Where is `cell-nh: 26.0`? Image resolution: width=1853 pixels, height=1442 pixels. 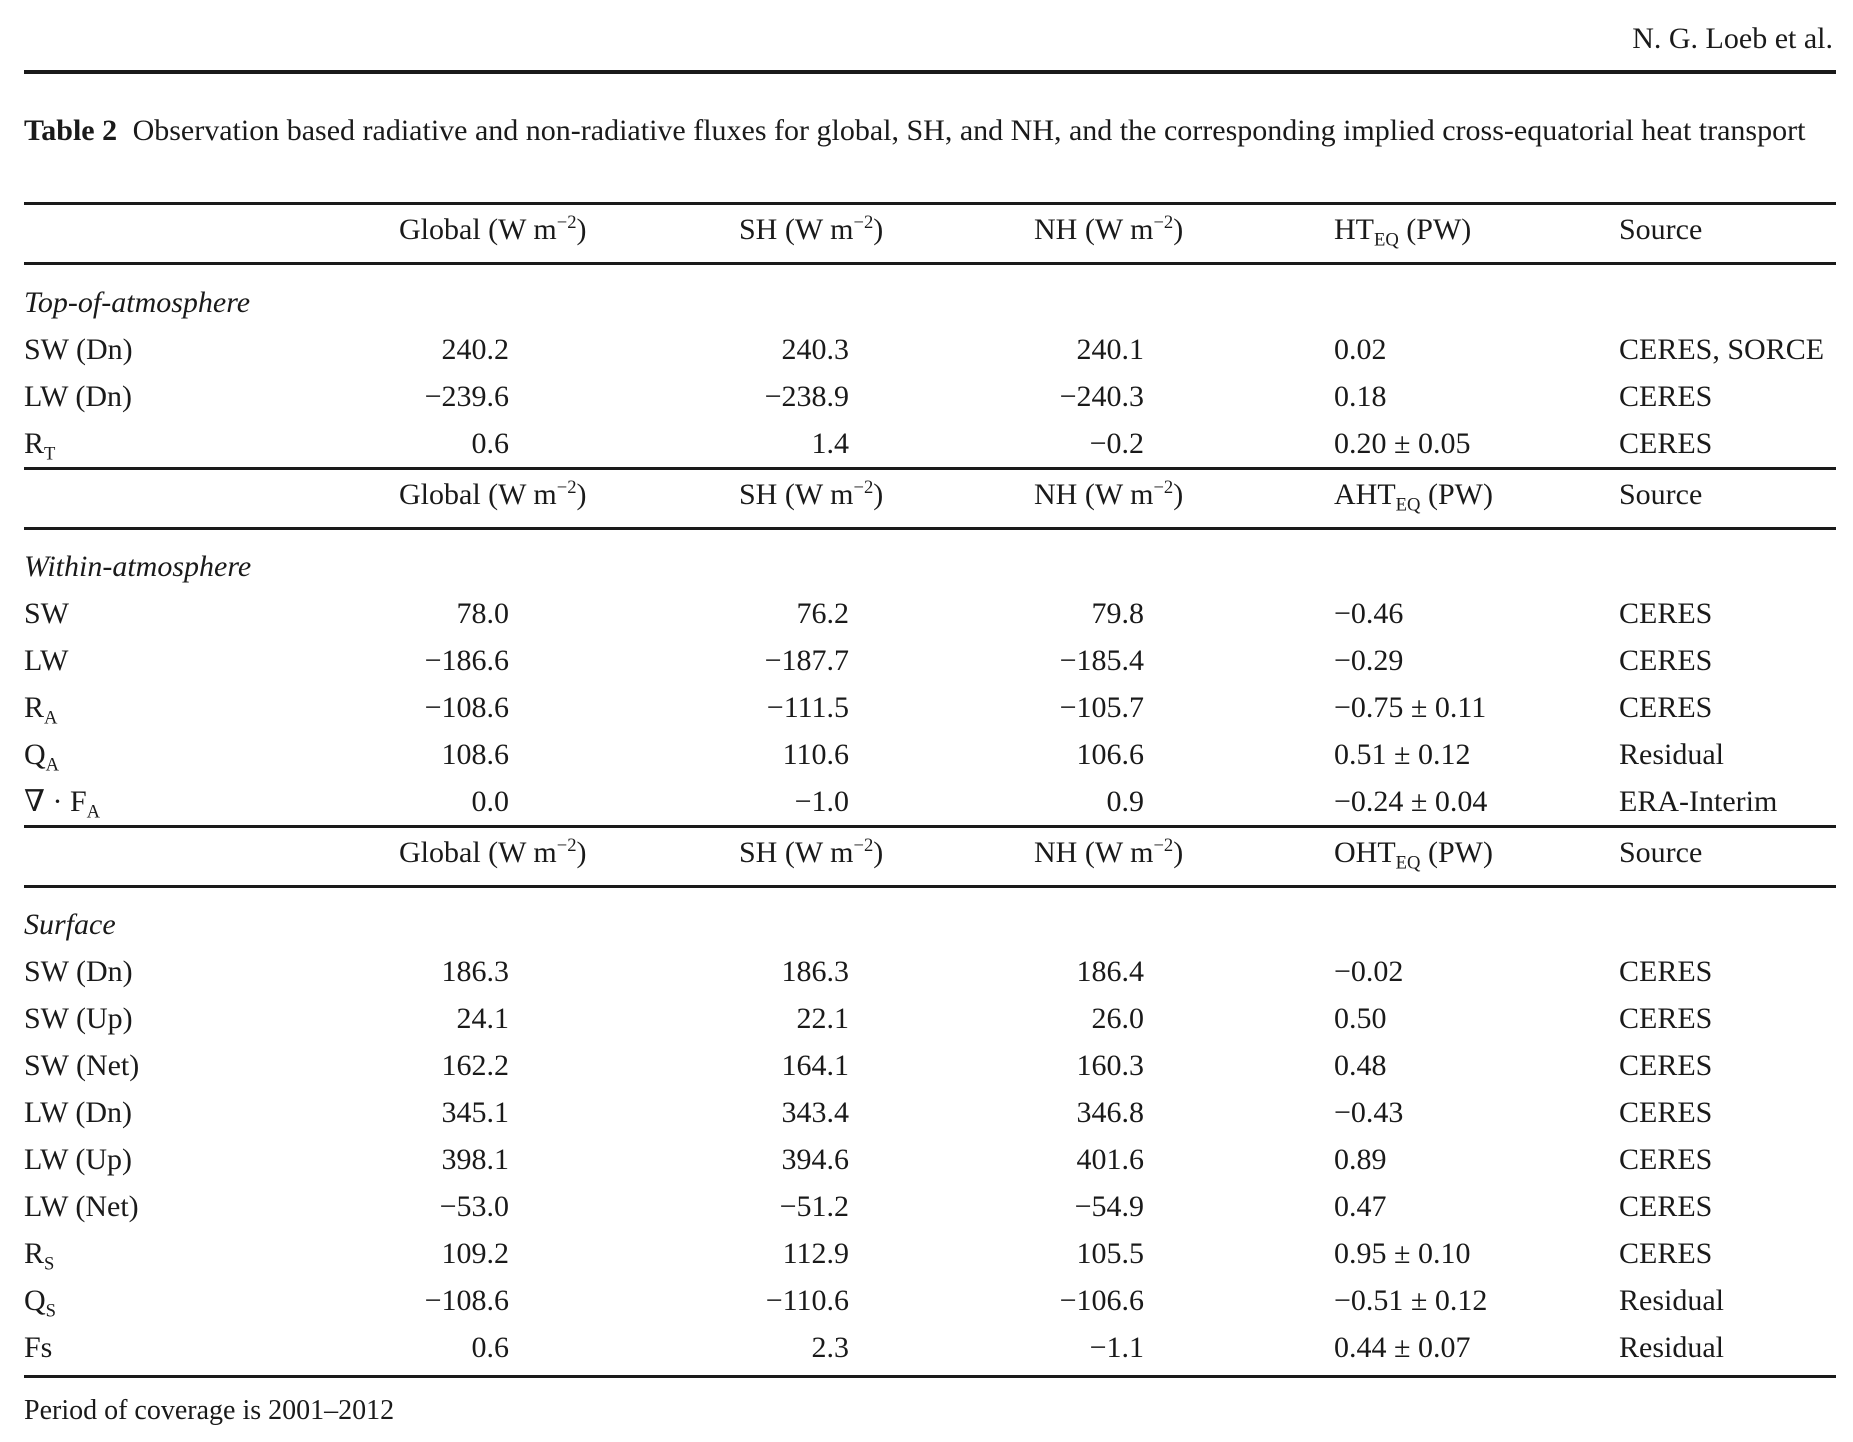
cell-nh: 26.0 is located at coordinates (1118, 1018).